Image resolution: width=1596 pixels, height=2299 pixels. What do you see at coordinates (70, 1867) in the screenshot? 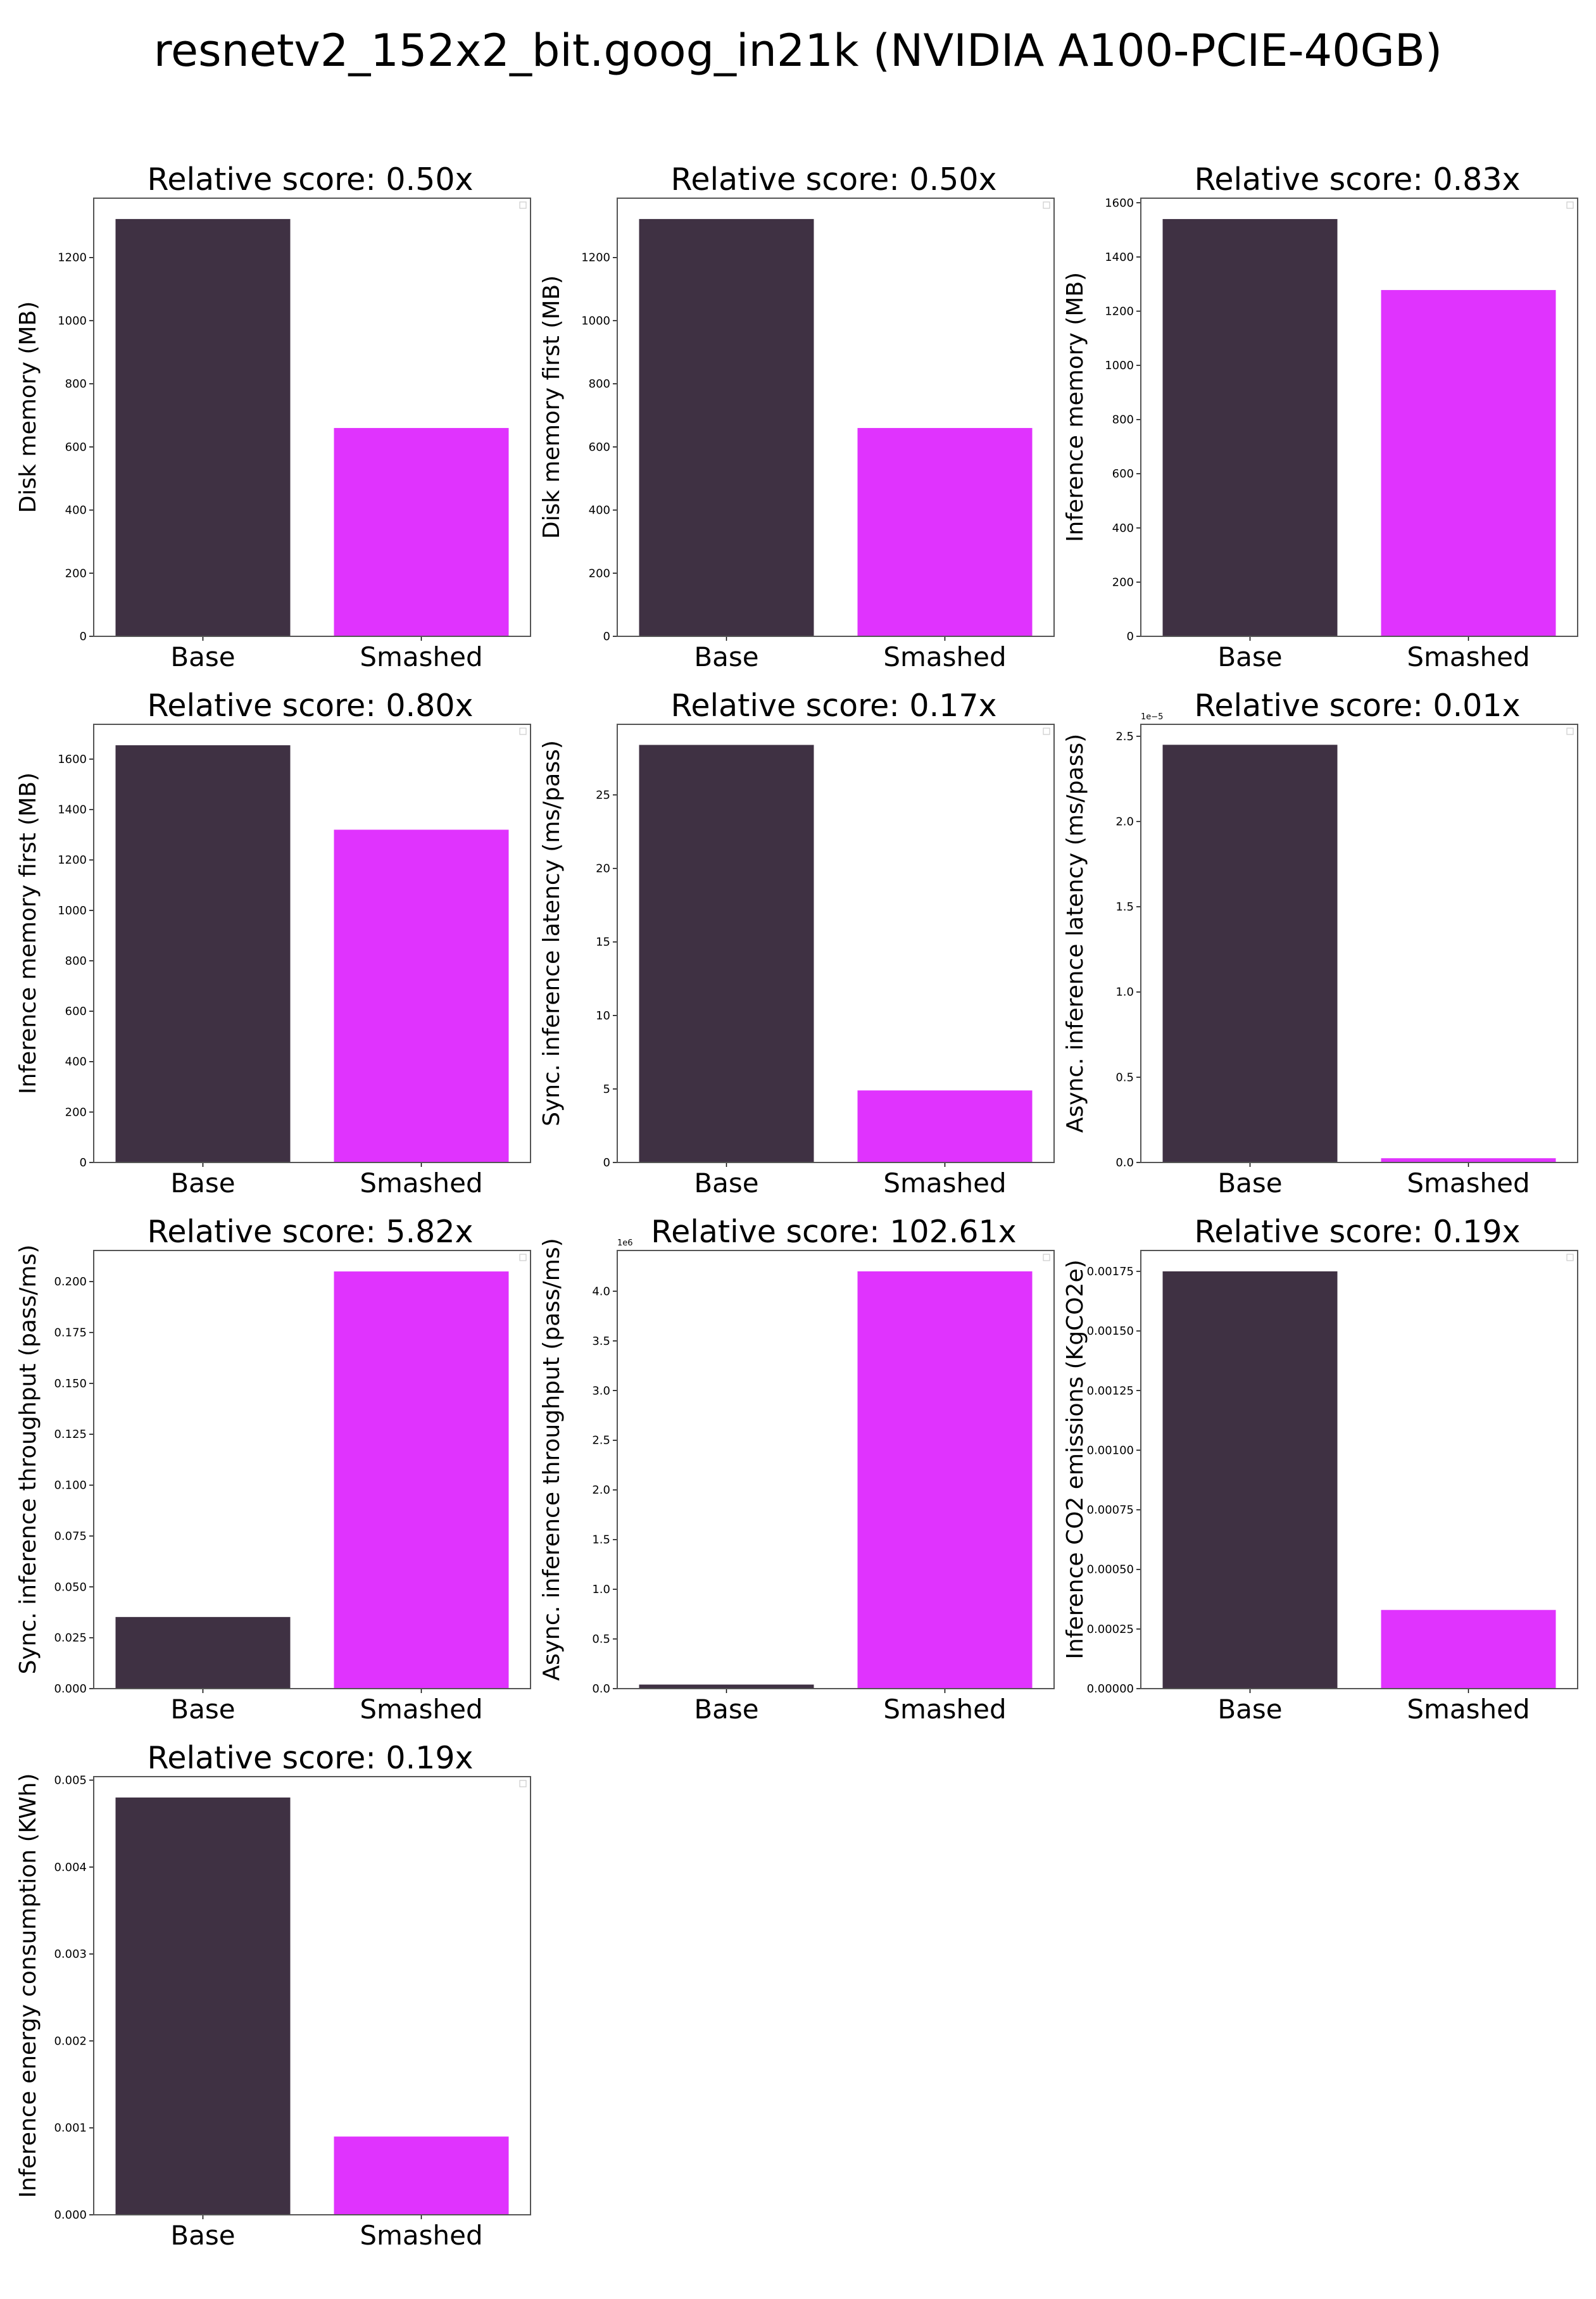
I see `y-tick-label: 0.004` at bounding box center [70, 1867].